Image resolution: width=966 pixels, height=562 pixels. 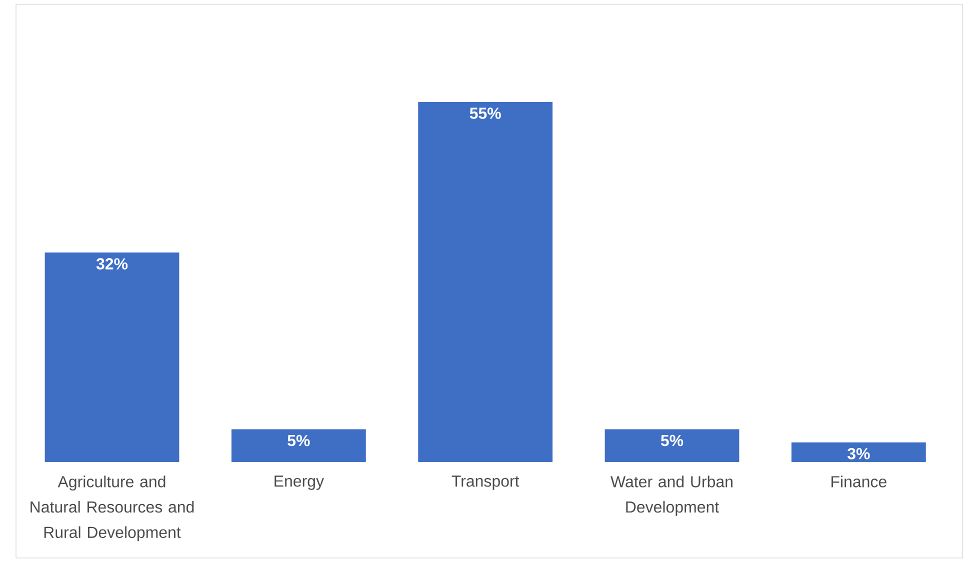 What do you see at coordinates (859, 482) in the screenshot?
I see `x-tick-label: Finance` at bounding box center [859, 482].